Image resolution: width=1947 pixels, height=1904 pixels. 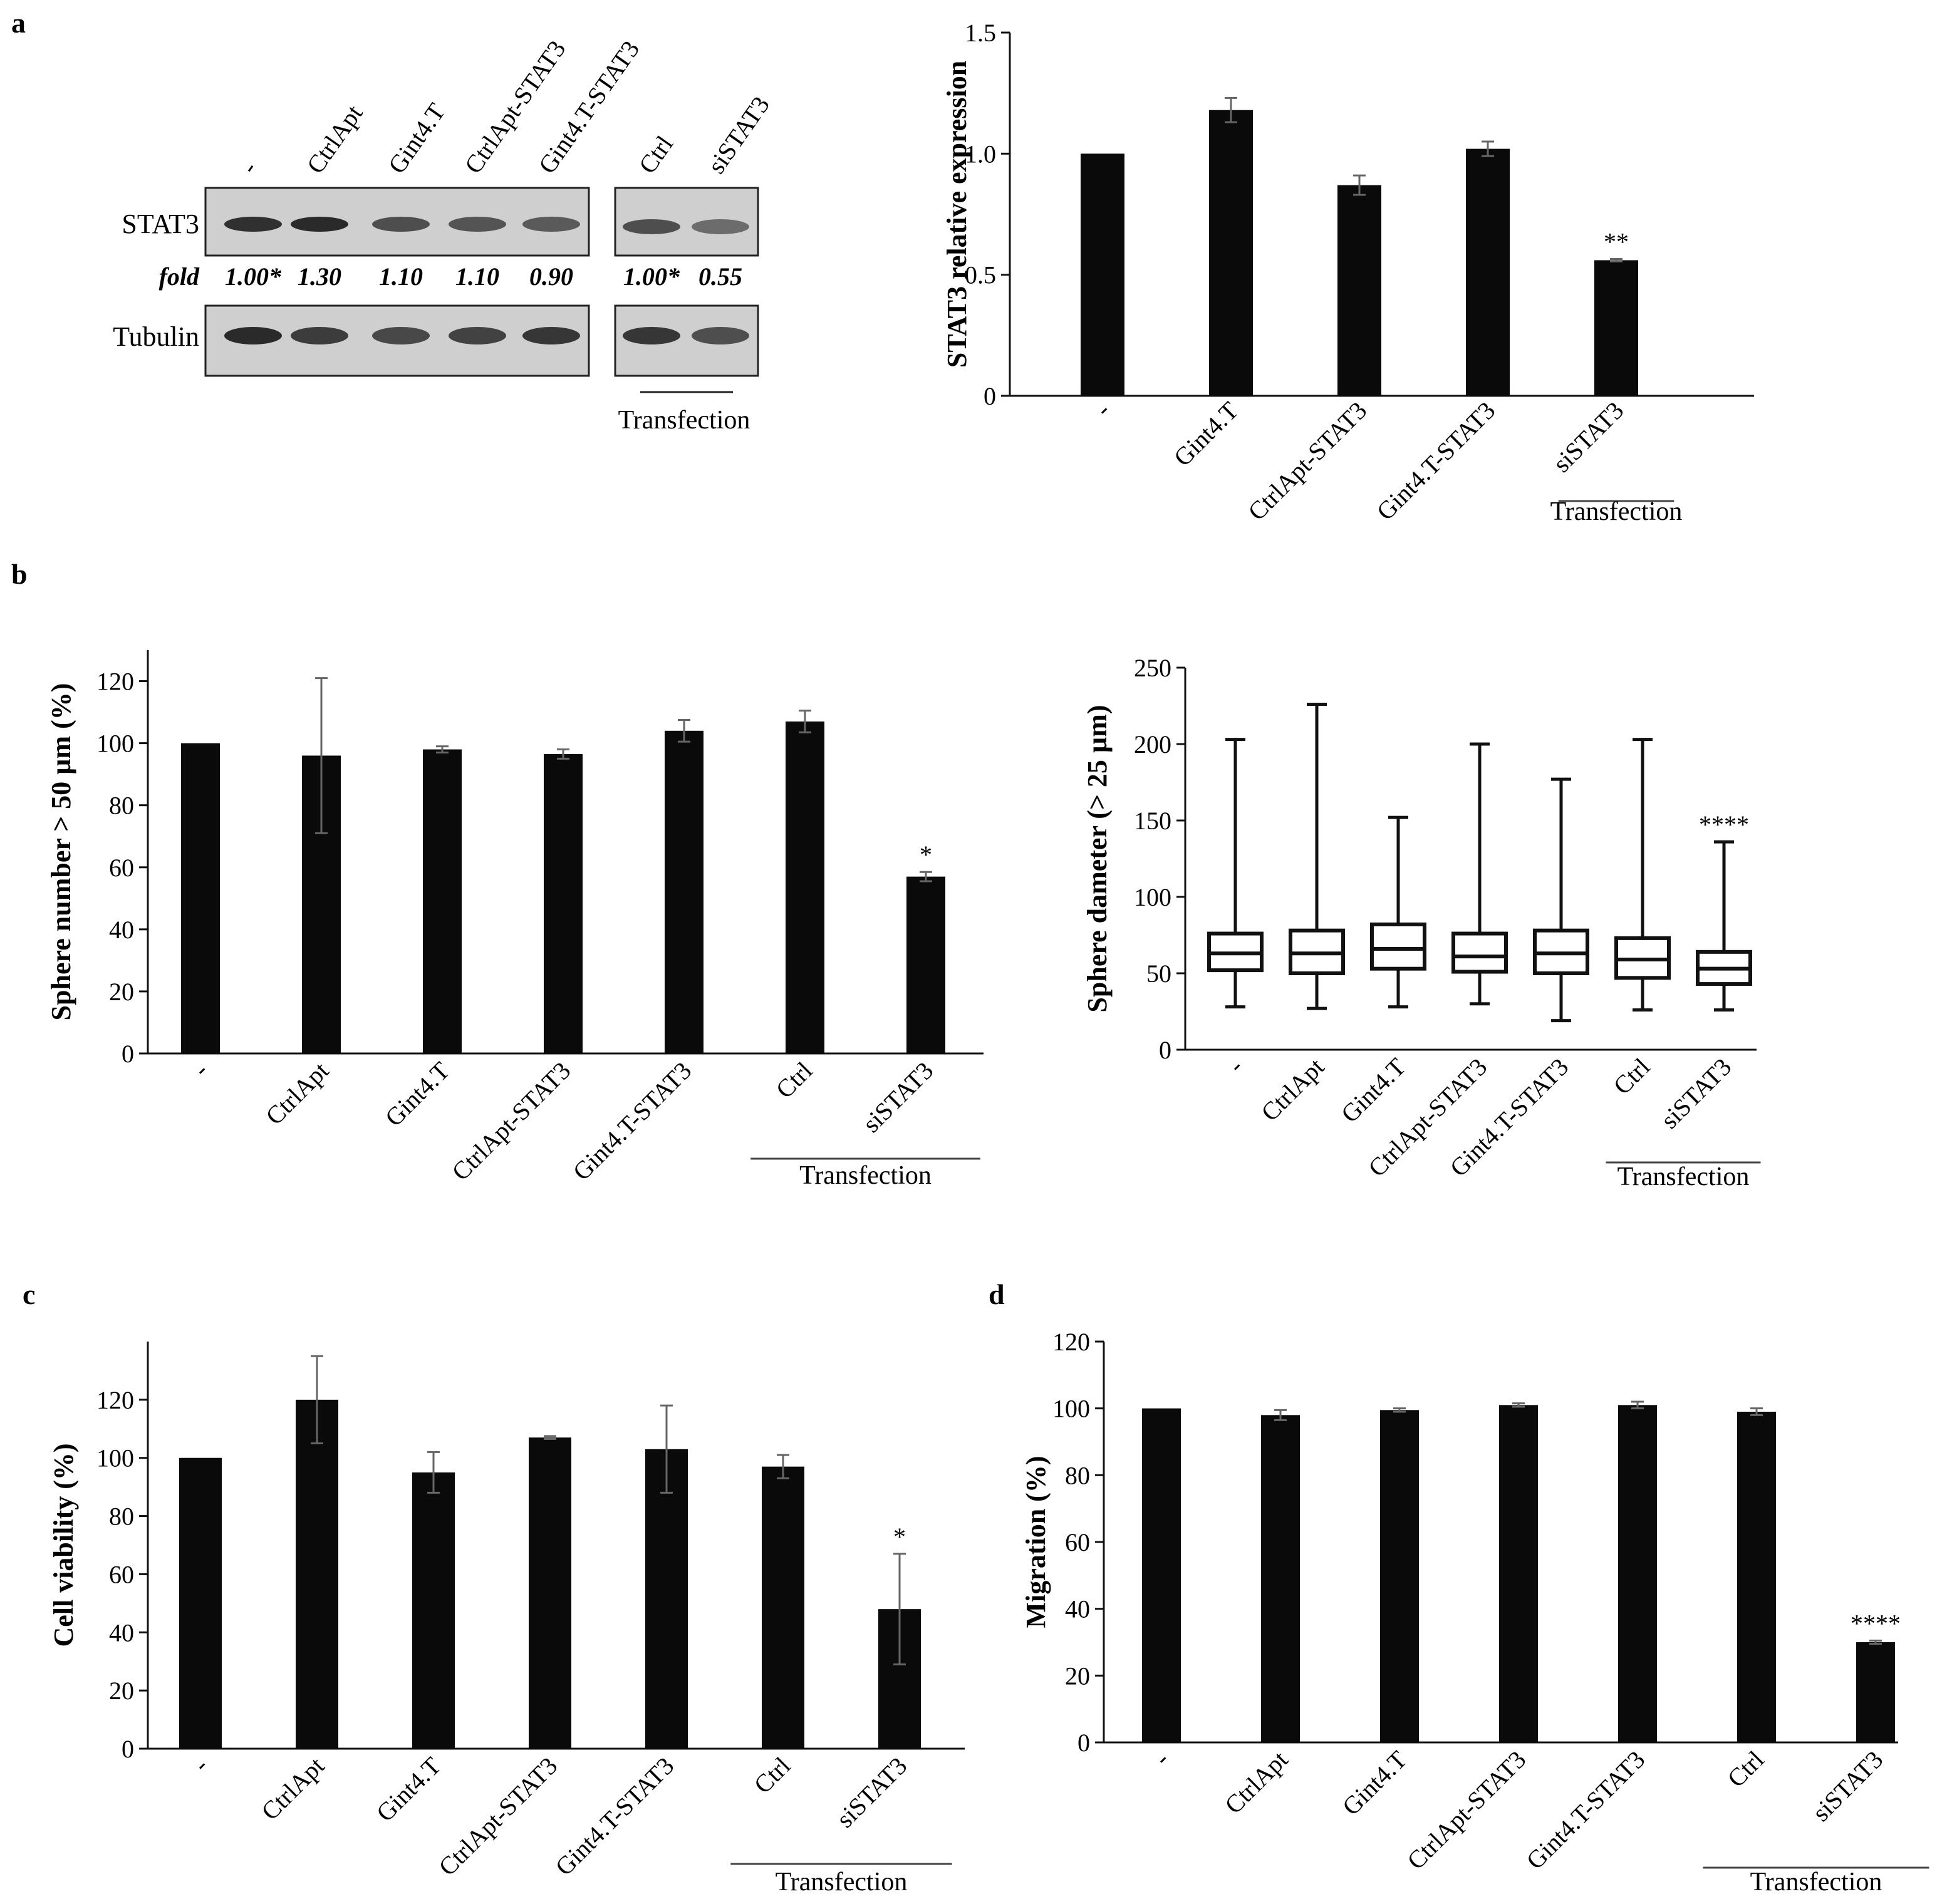 I want to click on blot-fold-value: 1.10, so click(x=401, y=276).